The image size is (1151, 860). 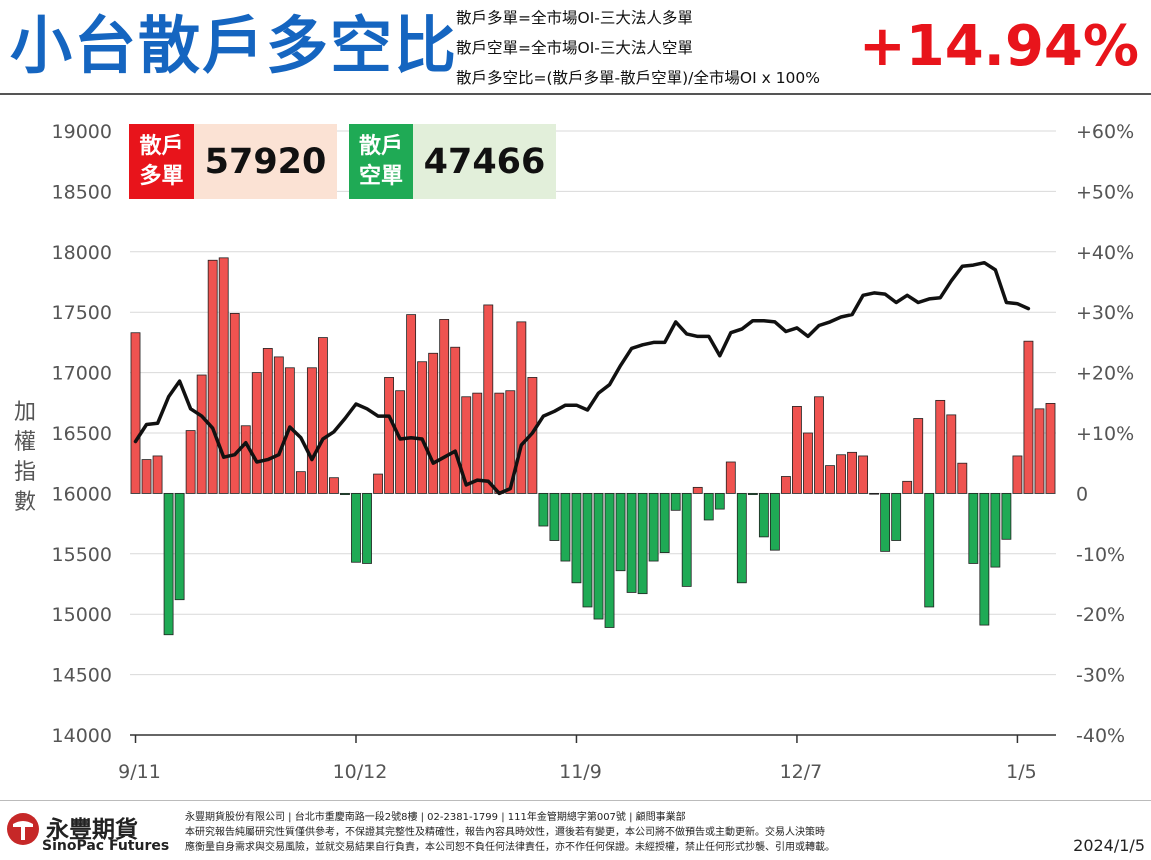 What do you see at coordinates (574, 18) in the screenshot?
I see `formula-long: 散戶多單=全市場OI-三大法人多單` at bounding box center [574, 18].